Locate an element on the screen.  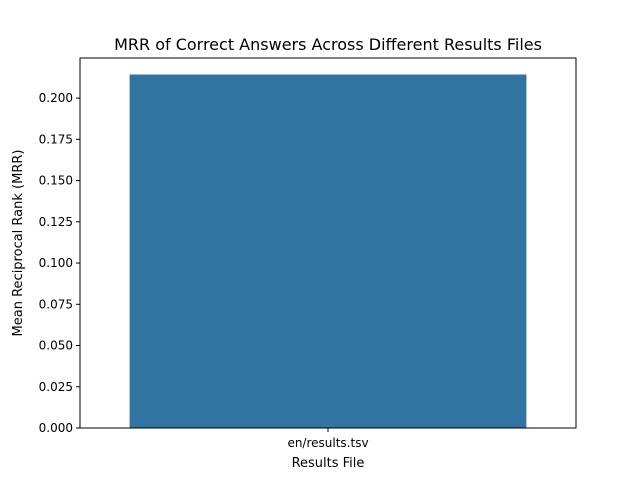
y-tick-label: 0.150 is located at coordinates (56, 181).